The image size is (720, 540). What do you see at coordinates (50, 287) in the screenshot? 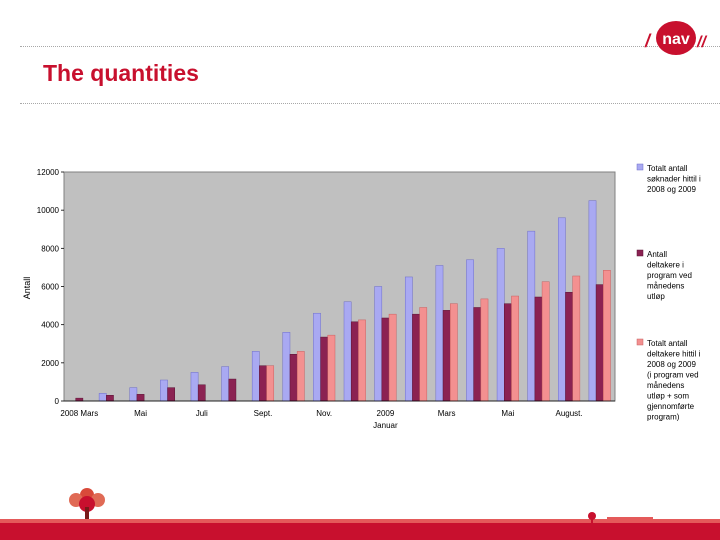
I see `y-tick-label: 6000` at bounding box center [50, 287].